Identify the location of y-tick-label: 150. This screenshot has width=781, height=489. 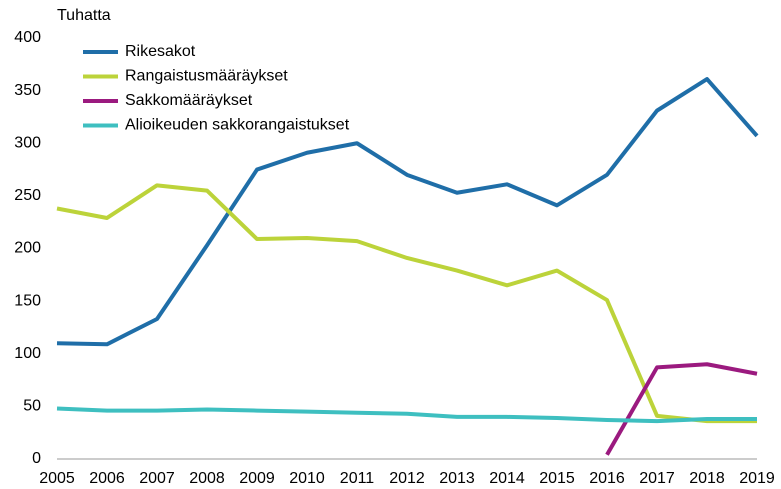
(27, 300).